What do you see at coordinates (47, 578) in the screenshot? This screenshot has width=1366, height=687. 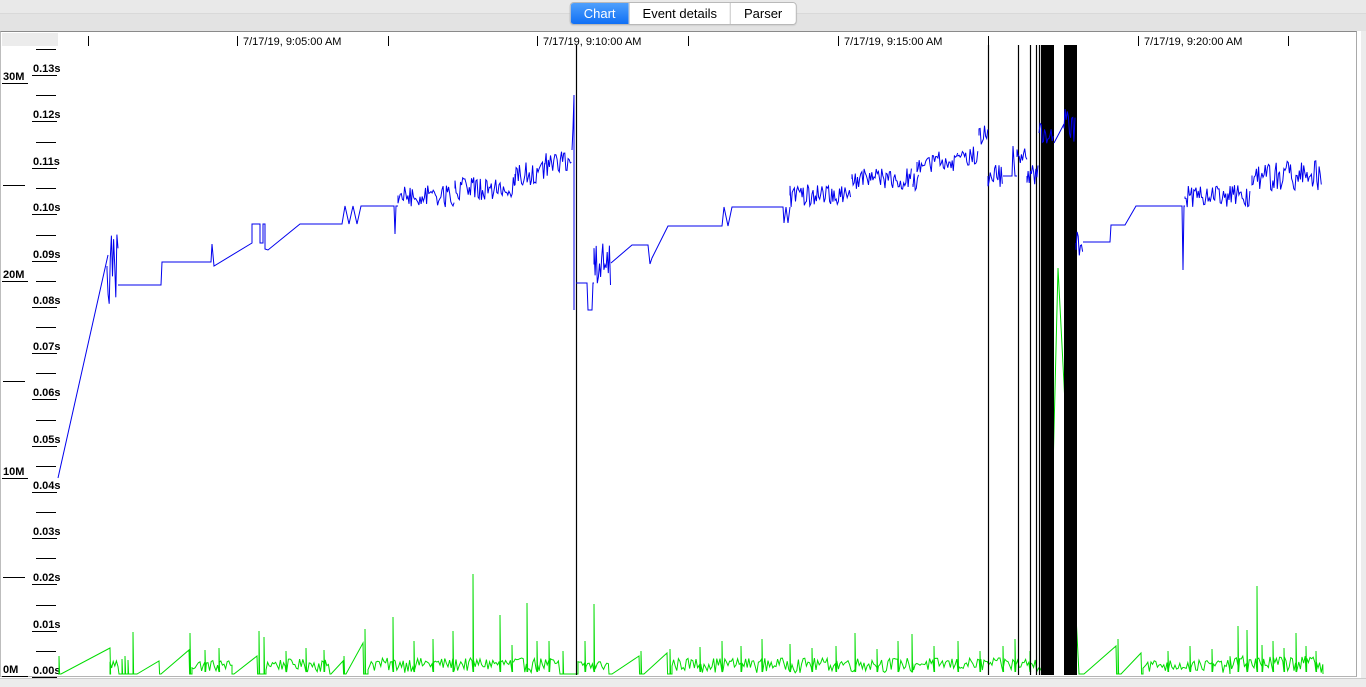 I see `pause-axis-label: 0.02s` at bounding box center [47, 578].